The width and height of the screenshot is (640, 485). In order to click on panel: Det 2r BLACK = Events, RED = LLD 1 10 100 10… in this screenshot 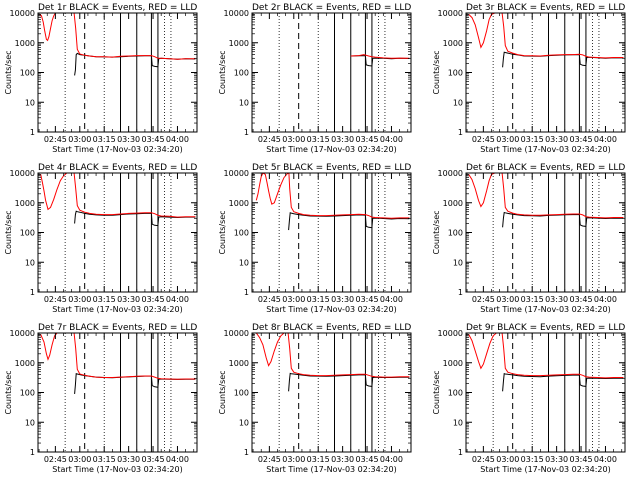, I will do `click(315, 78)`.